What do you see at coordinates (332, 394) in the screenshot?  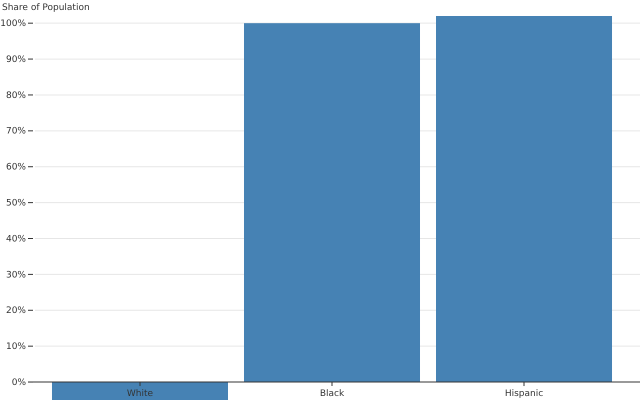 I see `x-tick-label: Black` at bounding box center [332, 394].